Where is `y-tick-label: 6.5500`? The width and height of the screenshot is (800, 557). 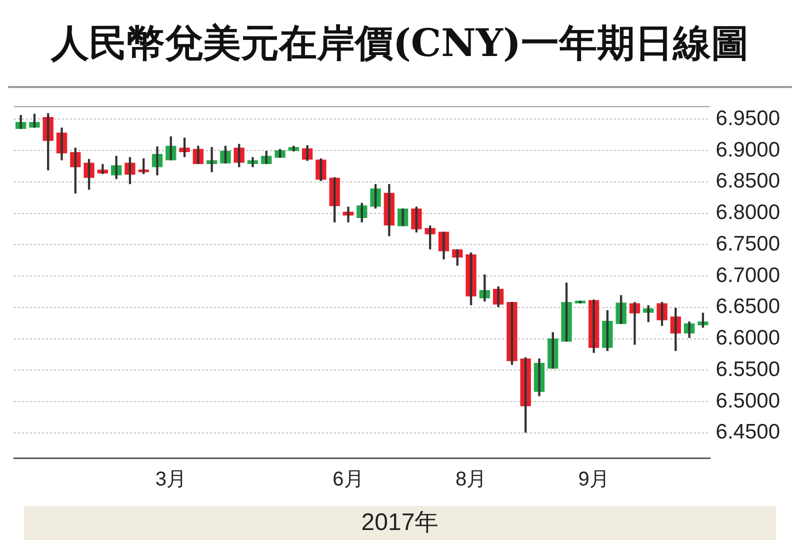
y-tick-label: 6.5500 is located at coordinates (748, 369).